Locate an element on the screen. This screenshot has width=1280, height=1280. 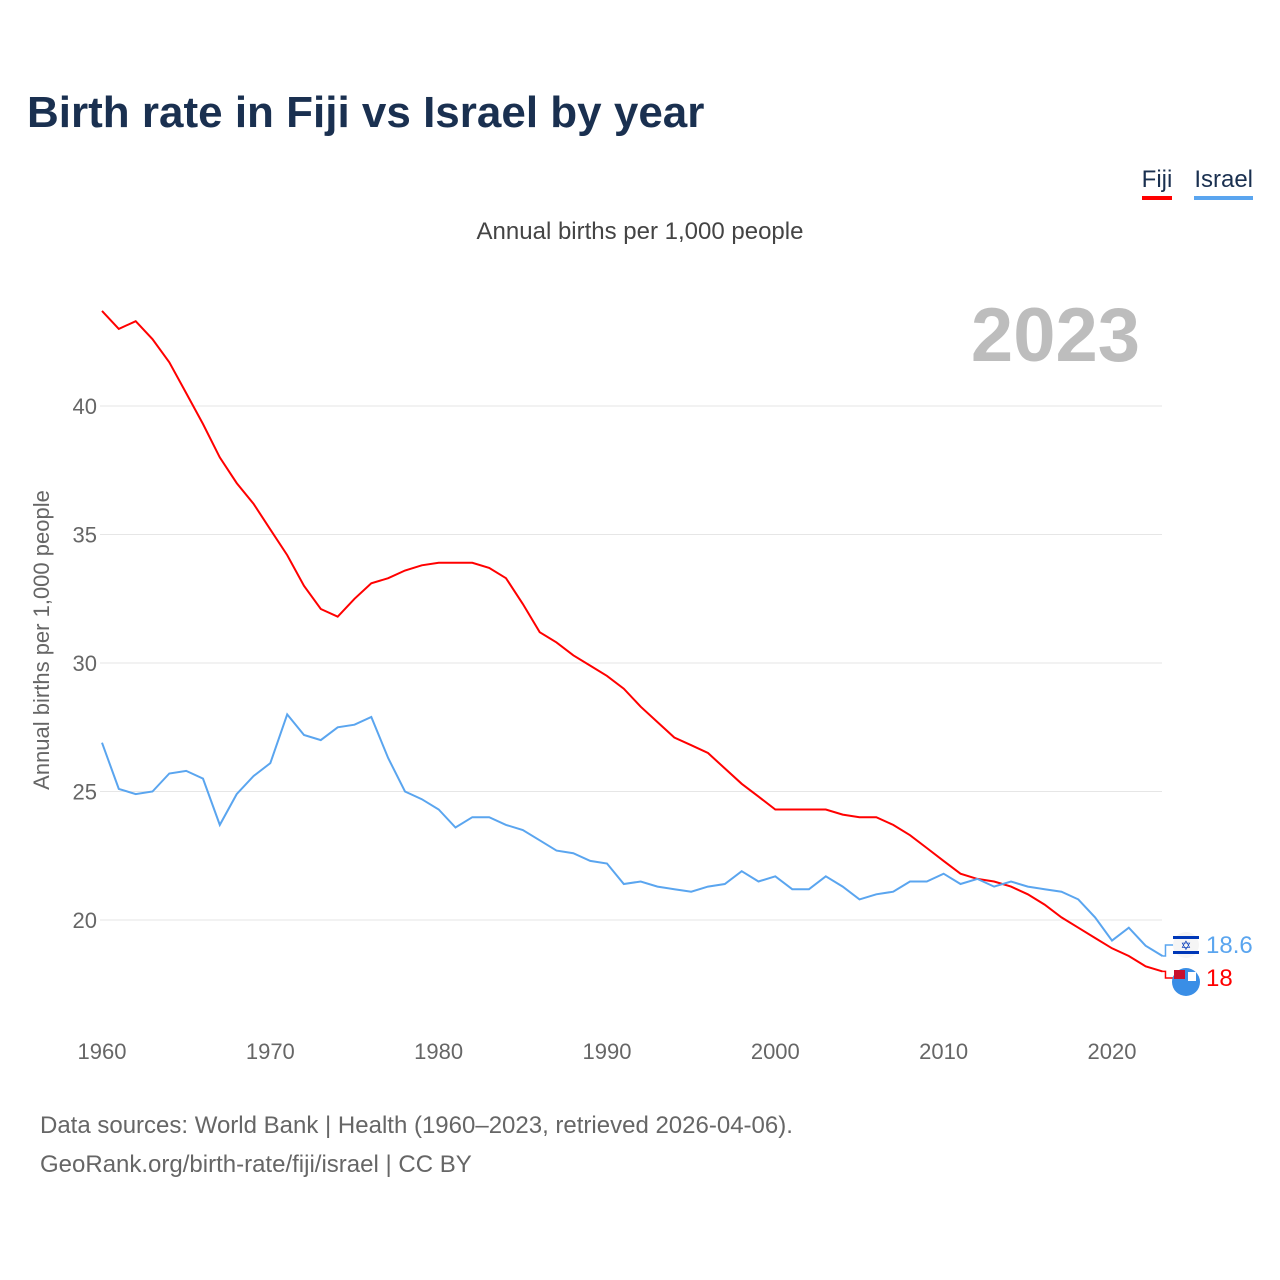
y-tick-label: 35 is located at coordinates (85, 535).